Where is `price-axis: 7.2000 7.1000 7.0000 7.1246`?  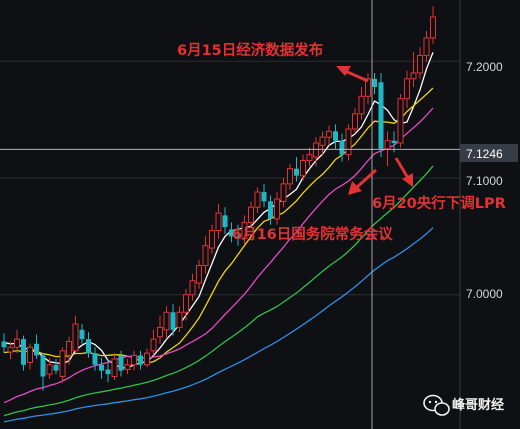 price-axis: 7.2000 7.1000 7.0000 7.1246 is located at coordinates (489, 180).